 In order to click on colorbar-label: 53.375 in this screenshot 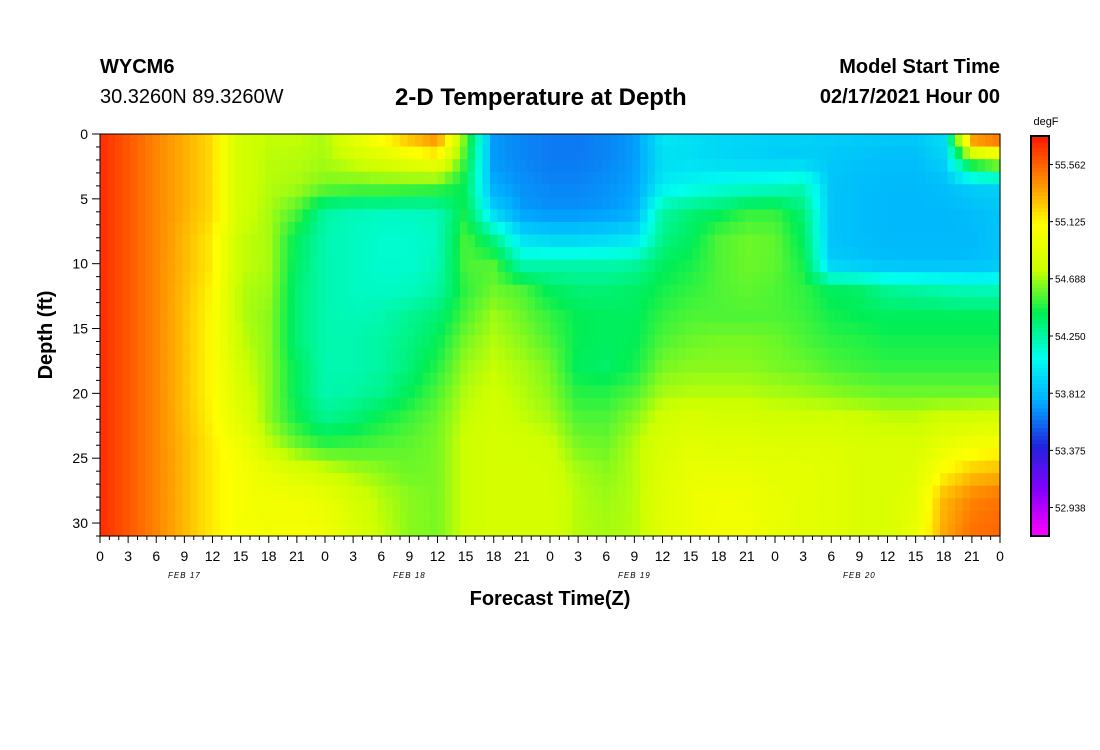, I will do `click(1070, 451)`.